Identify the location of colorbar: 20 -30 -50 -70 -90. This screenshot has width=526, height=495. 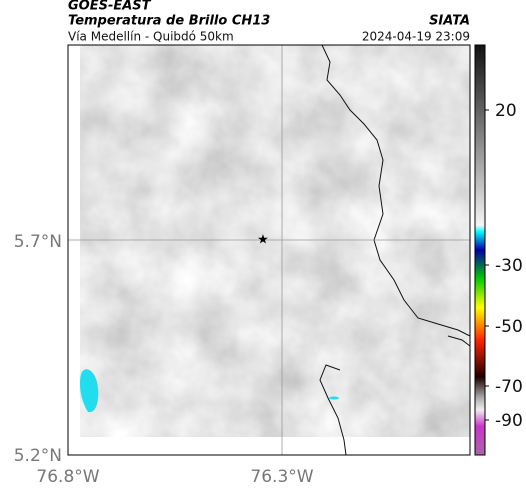
(498, 250).